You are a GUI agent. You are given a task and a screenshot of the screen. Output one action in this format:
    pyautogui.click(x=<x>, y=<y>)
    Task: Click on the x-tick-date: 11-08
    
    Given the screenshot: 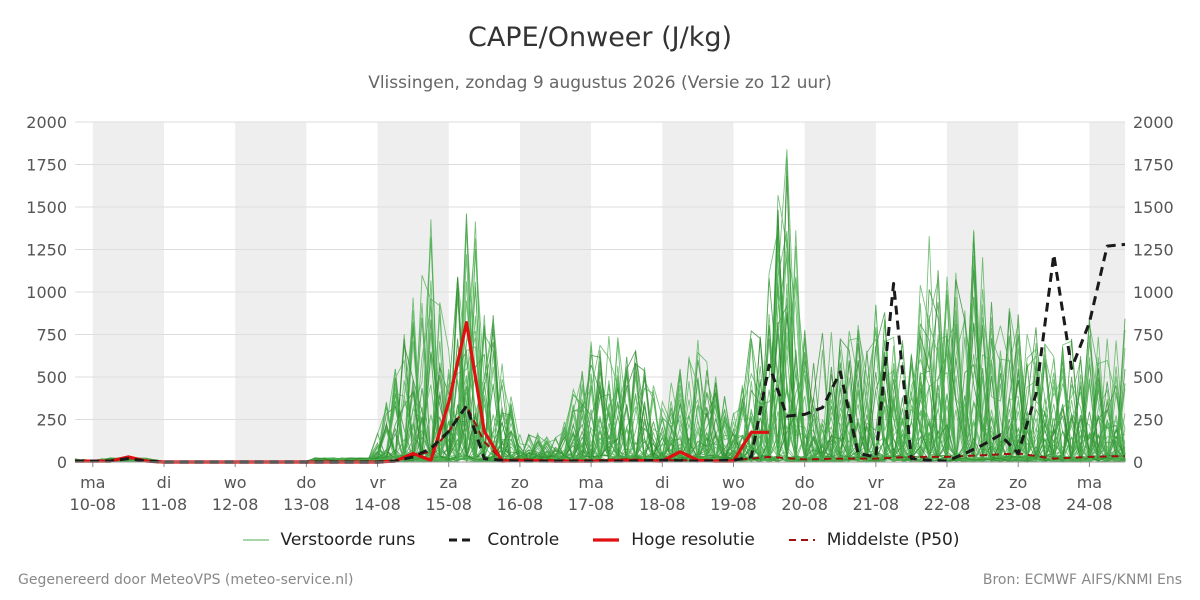 What is the action you would take?
    pyautogui.click(x=164, y=504)
    